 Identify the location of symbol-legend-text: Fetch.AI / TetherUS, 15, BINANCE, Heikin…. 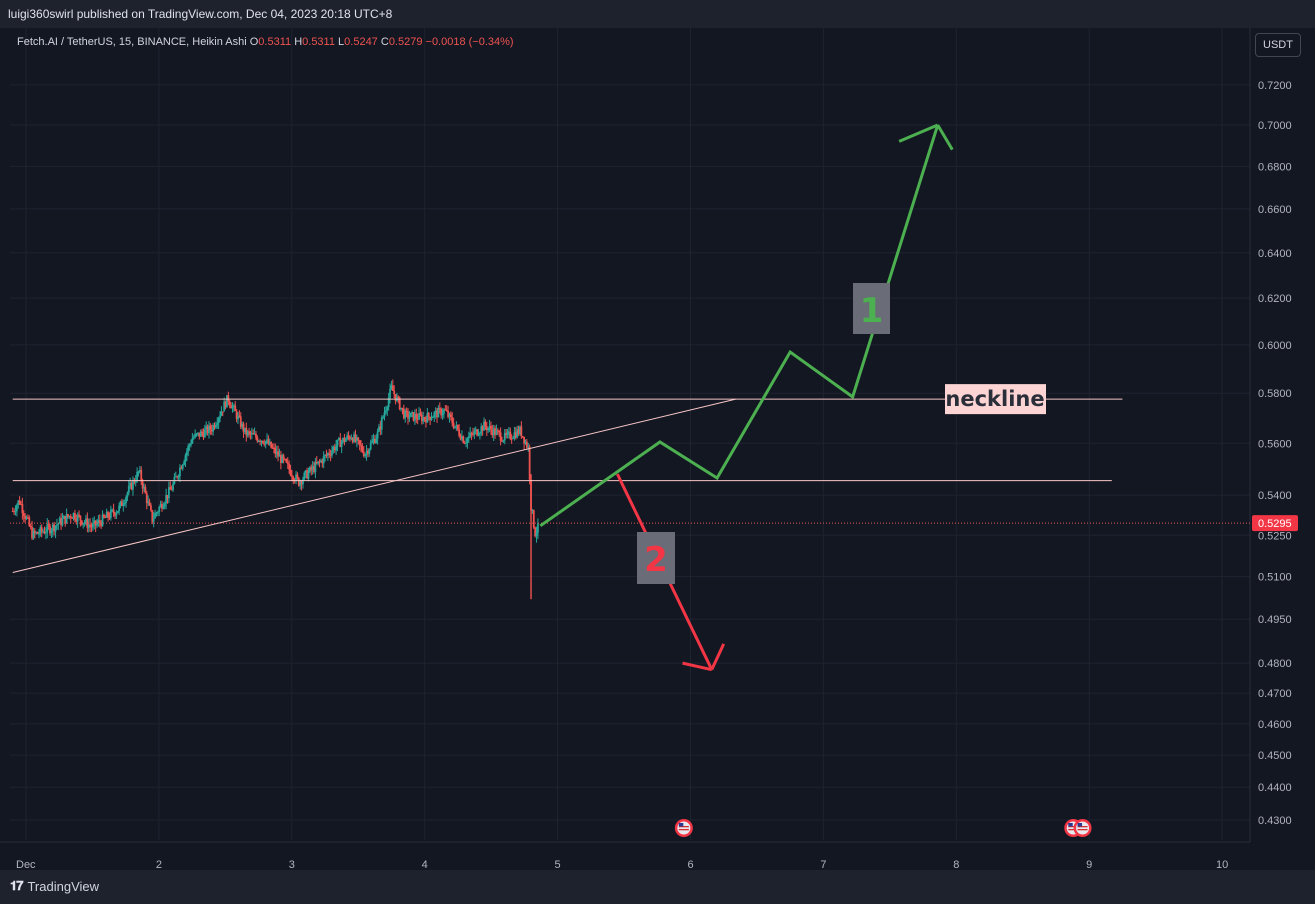
(265, 42).